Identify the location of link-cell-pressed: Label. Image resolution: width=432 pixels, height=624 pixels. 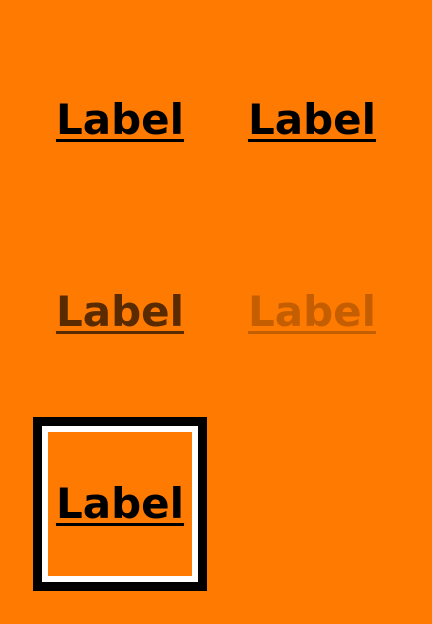
(120, 312).